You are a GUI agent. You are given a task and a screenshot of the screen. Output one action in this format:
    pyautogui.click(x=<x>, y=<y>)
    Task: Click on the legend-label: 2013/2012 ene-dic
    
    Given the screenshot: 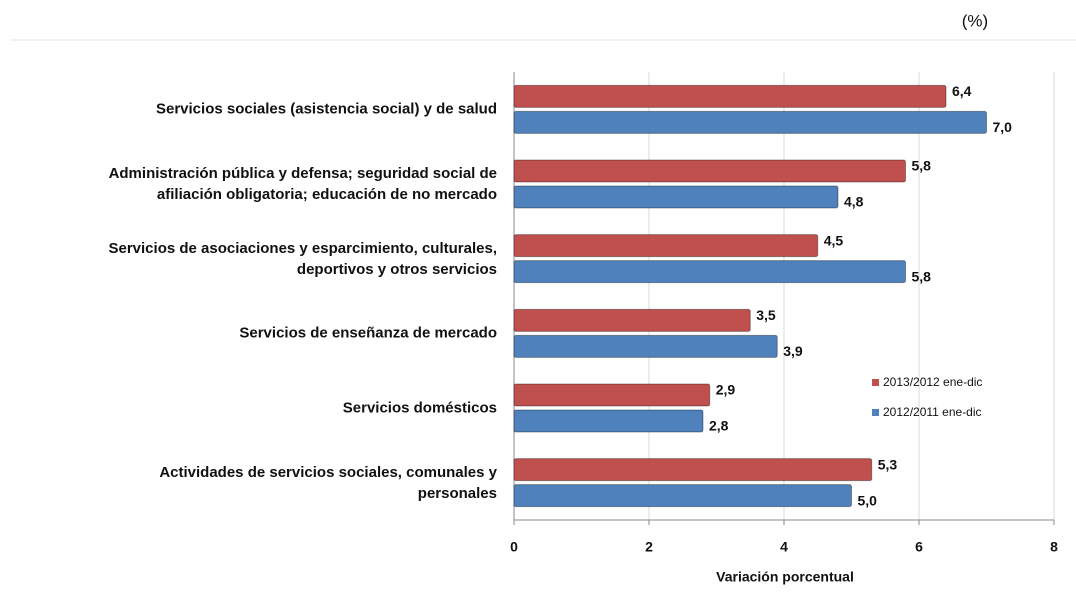 What is the action you would take?
    pyautogui.click(x=932, y=382)
    